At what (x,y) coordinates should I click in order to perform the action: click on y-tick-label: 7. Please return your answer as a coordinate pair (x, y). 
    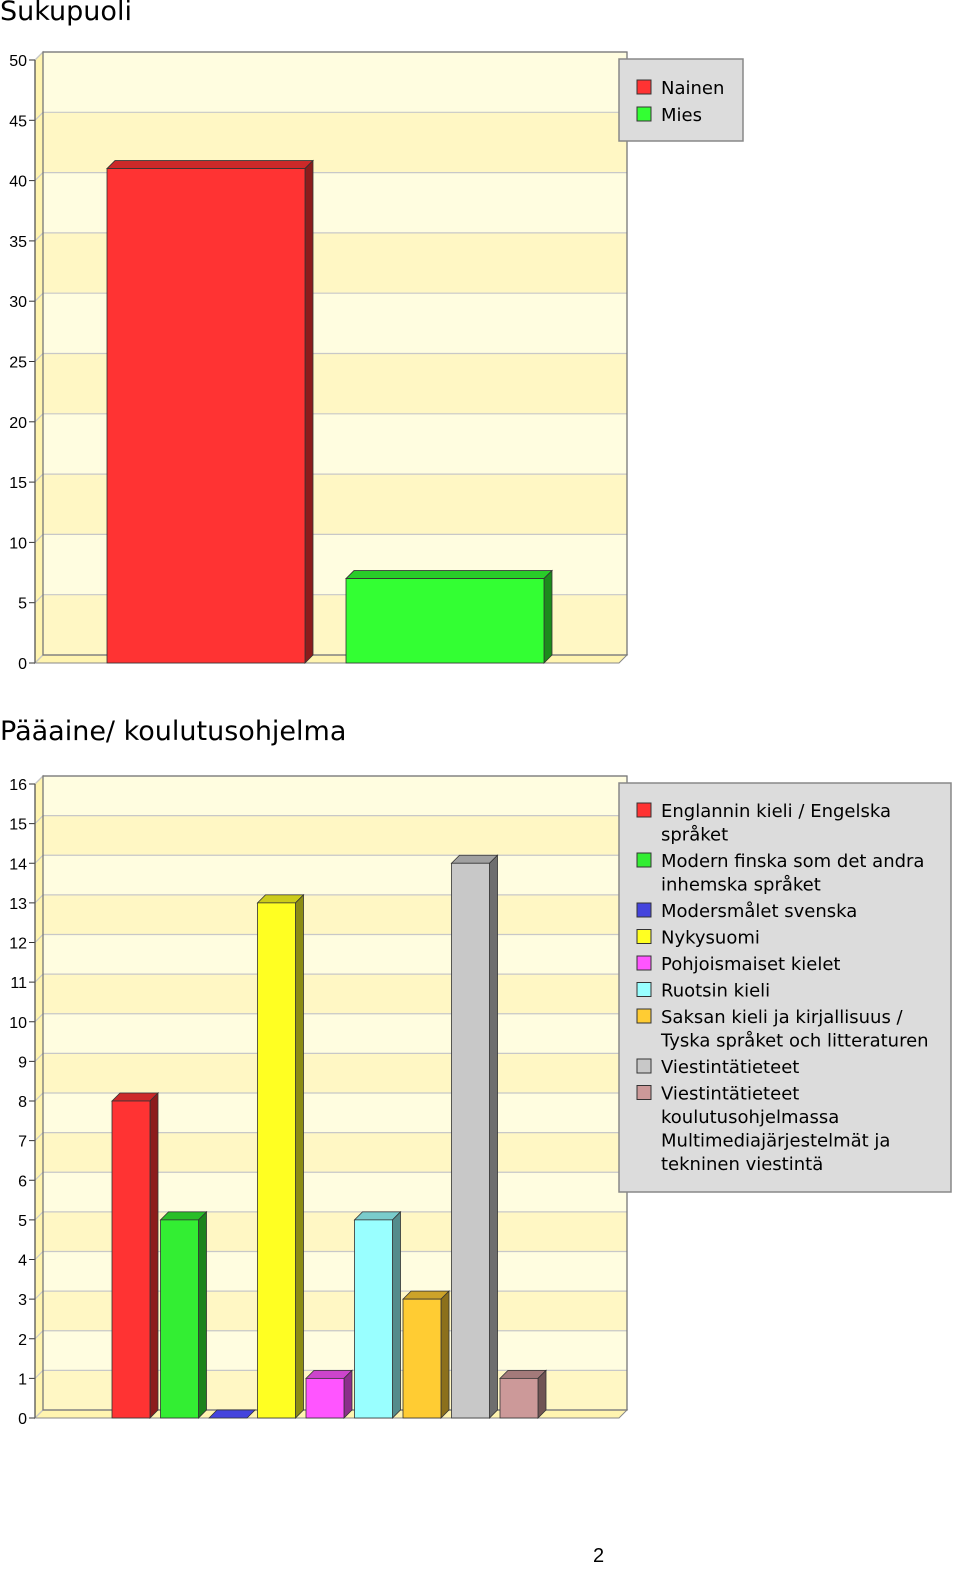
    Looking at the image, I should click on (22, 1142).